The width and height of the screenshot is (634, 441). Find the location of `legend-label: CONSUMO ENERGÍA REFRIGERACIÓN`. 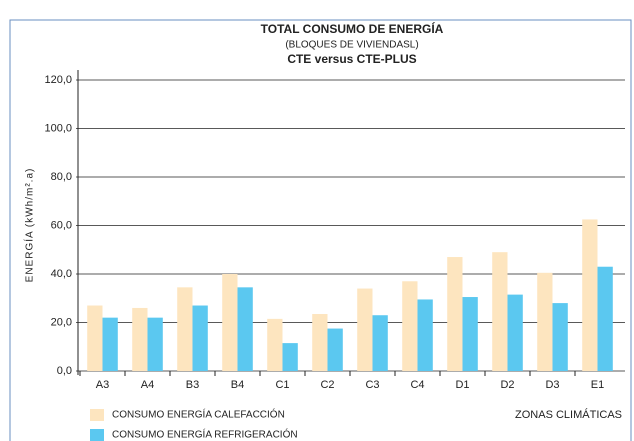

legend-label: CONSUMO ENERGÍA REFRIGERACIÓN is located at coordinates (205, 434).